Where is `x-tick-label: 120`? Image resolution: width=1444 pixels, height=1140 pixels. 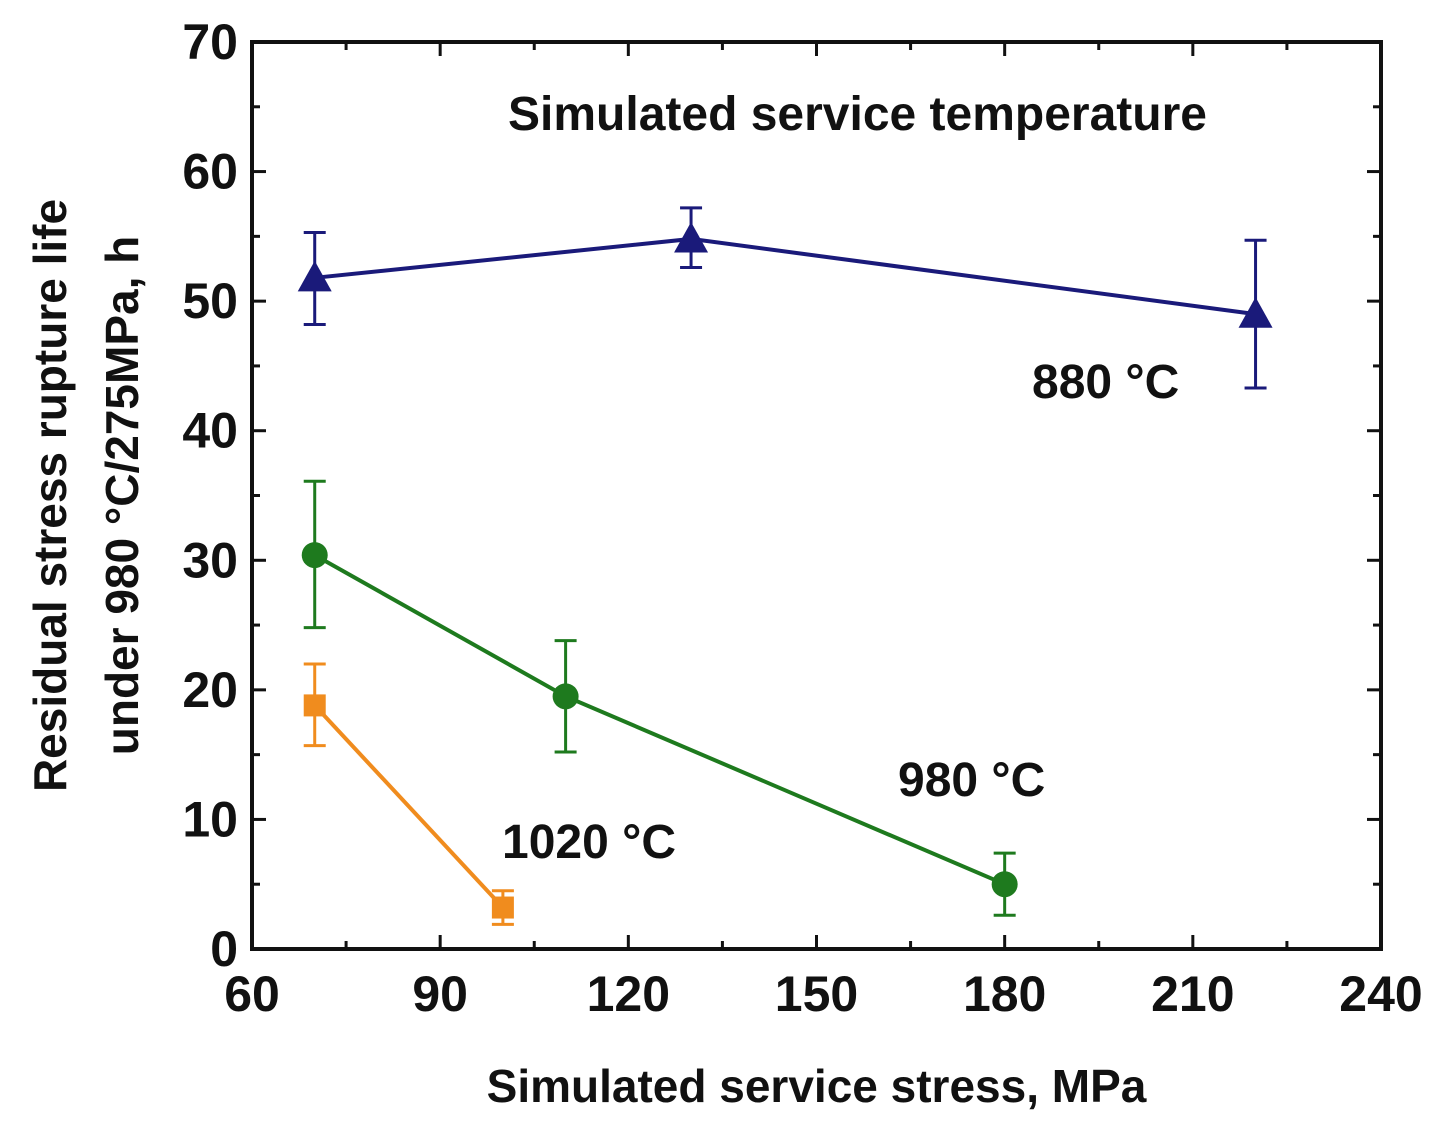
x-tick-label: 120 is located at coordinates (628, 994).